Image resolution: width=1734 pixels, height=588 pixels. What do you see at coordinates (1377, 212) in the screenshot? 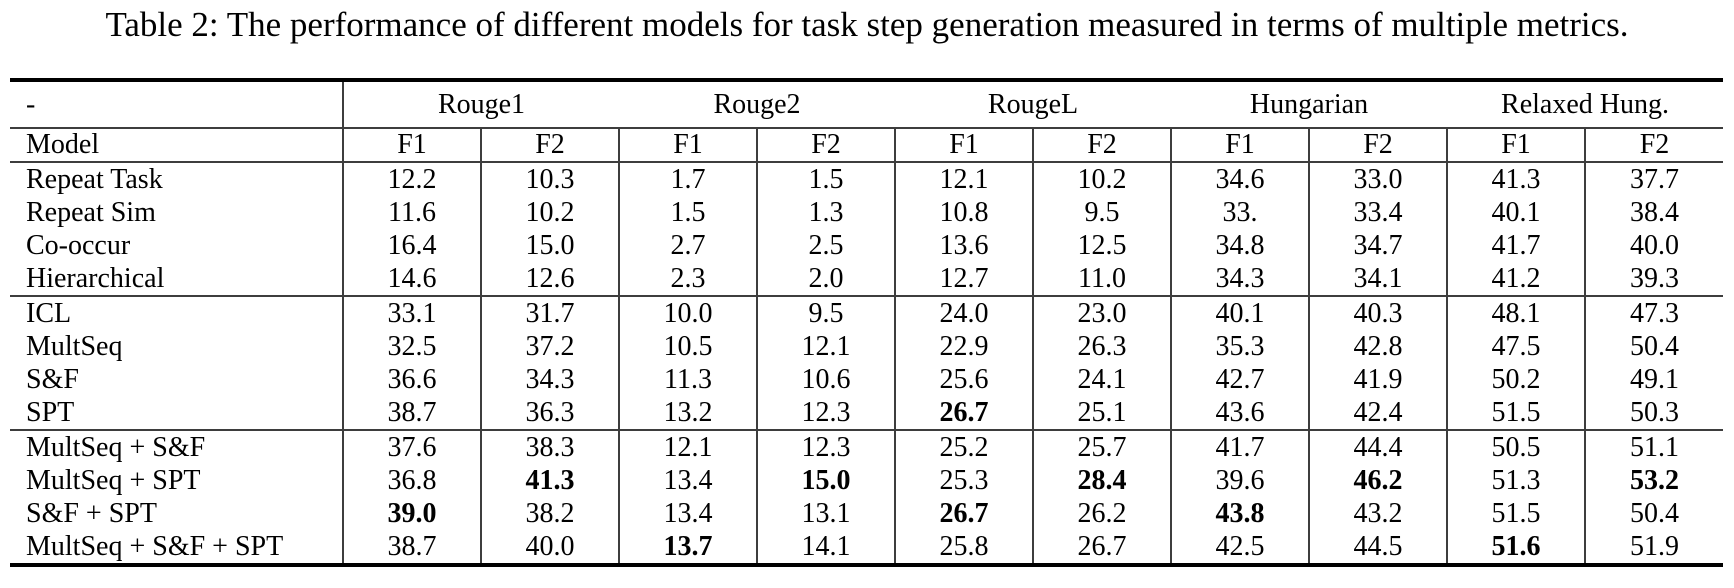
I see `value-cell: 33.4` at bounding box center [1377, 212].